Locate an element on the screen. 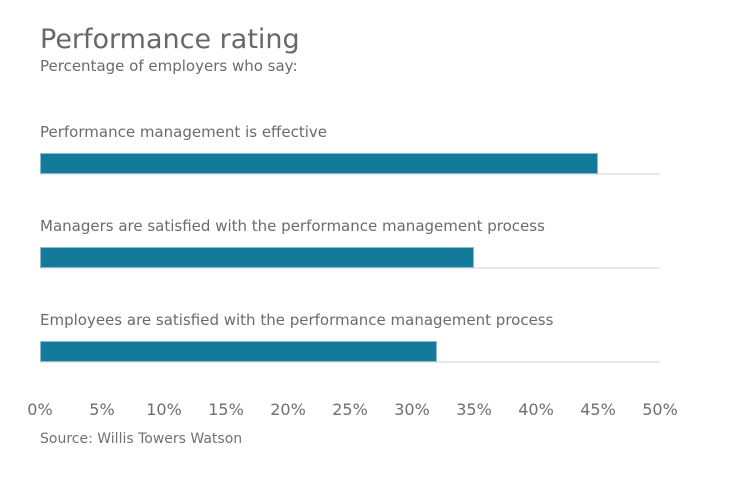 This screenshot has width=740, height=482. x-axis-tick: 45% is located at coordinates (598, 409).